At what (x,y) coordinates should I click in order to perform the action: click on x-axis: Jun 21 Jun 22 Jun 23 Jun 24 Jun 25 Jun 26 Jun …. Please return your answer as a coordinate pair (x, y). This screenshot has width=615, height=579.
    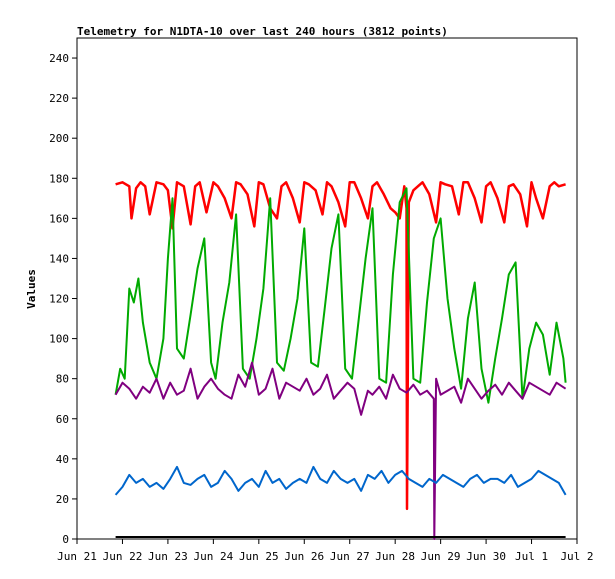
    Looking at the image, I should click on (325, 551).